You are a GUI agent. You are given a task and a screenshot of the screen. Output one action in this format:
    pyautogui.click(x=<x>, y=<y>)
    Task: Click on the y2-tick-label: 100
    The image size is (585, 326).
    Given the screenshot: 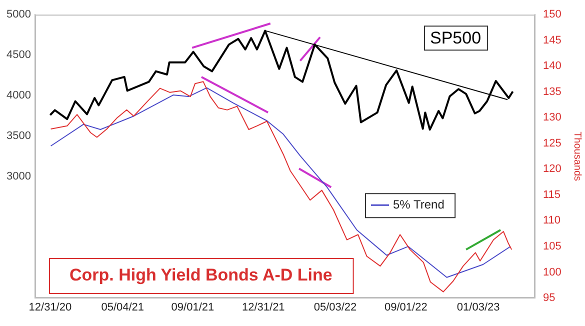 What is the action you would take?
    pyautogui.click(x=552, y=272)
    